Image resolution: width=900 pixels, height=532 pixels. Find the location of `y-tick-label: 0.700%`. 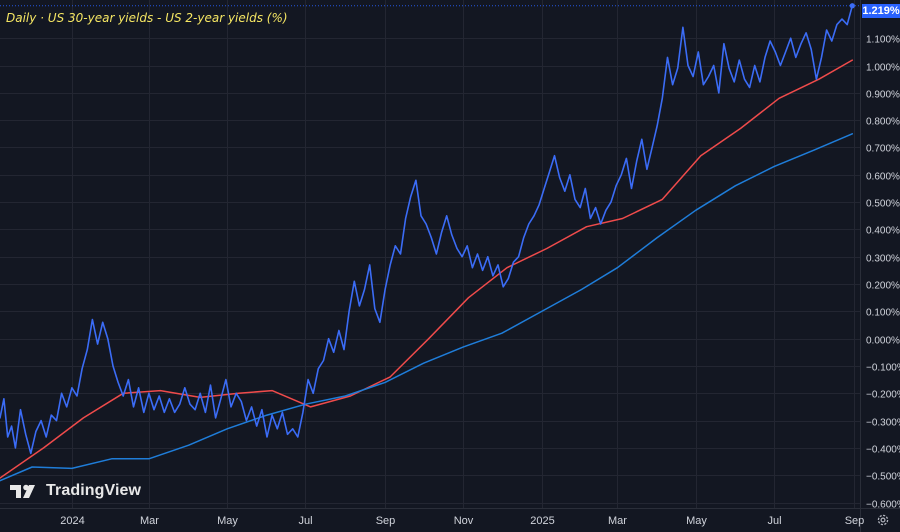

y-tick-label: 0.700% is located at coordinates (883, 149).